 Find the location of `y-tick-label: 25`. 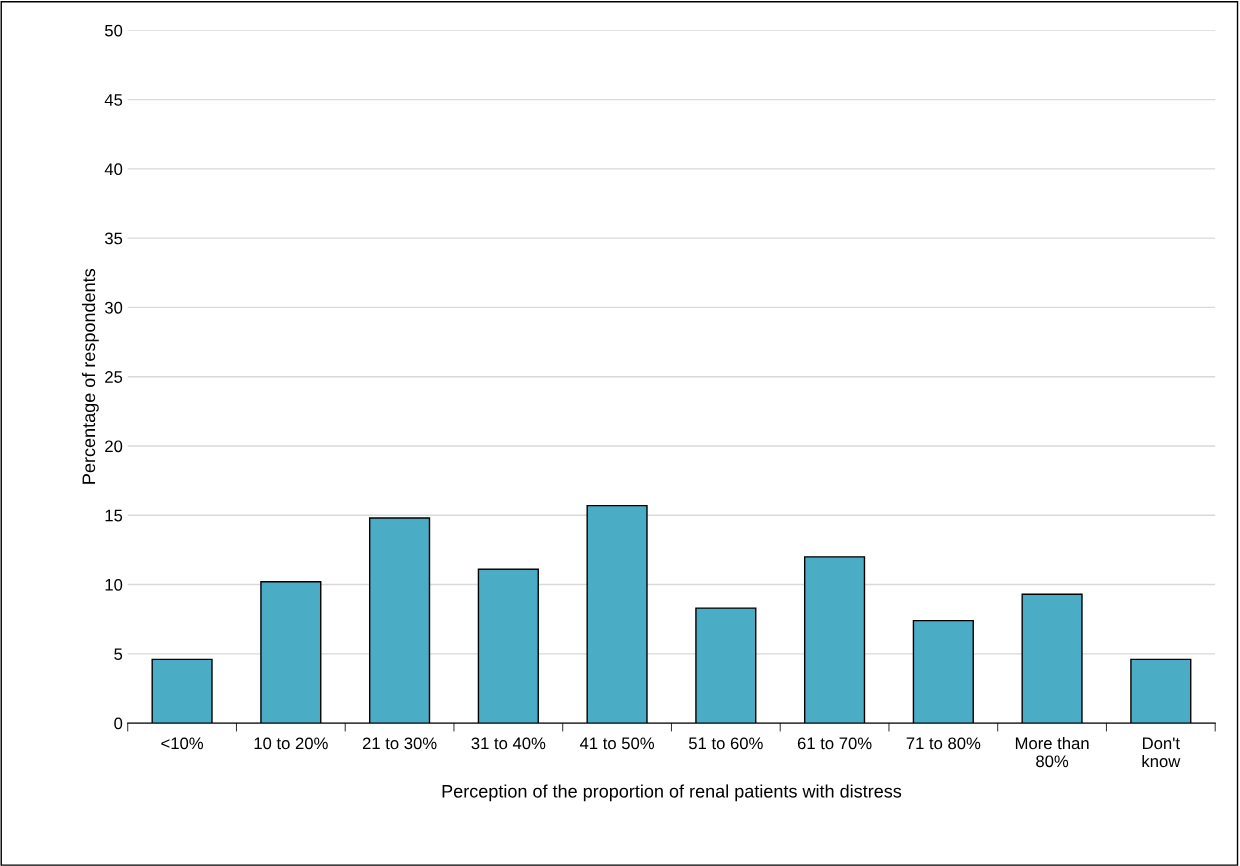

y-tick-label: 25 is located at coordinates (114, 377).